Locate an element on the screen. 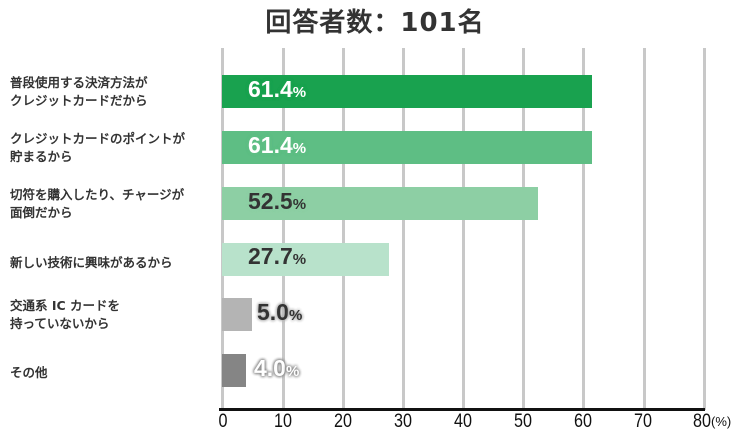 This screenshot has width=750, height=437. x-tick-label: 60 is located at coordinates (583, 421).